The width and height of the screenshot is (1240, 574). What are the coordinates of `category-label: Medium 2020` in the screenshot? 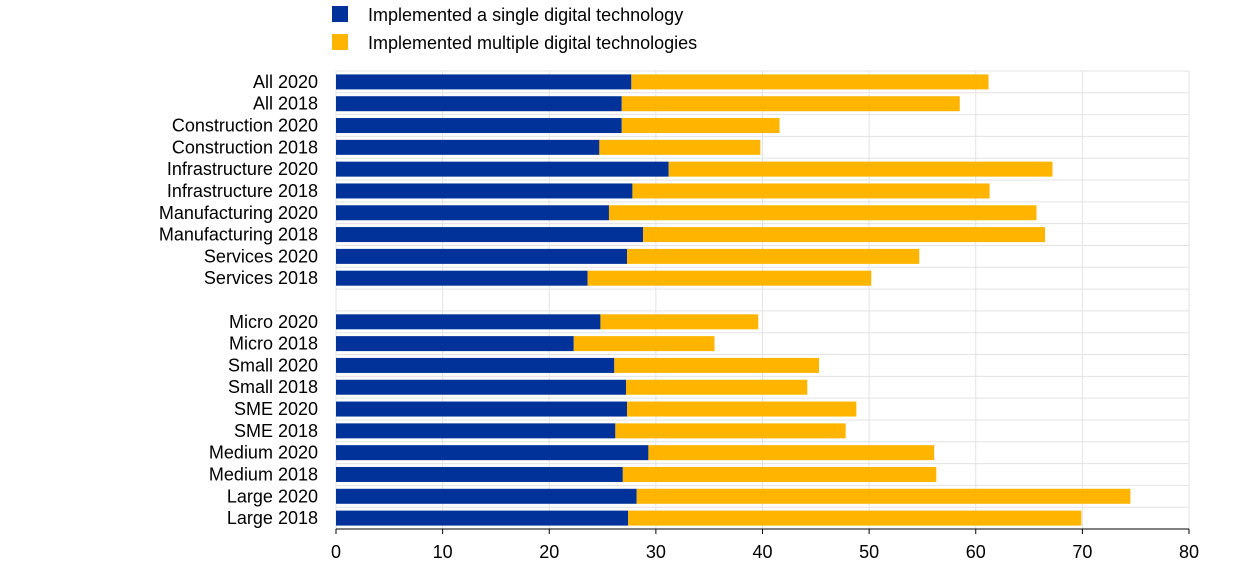 It's located at (263, 453).